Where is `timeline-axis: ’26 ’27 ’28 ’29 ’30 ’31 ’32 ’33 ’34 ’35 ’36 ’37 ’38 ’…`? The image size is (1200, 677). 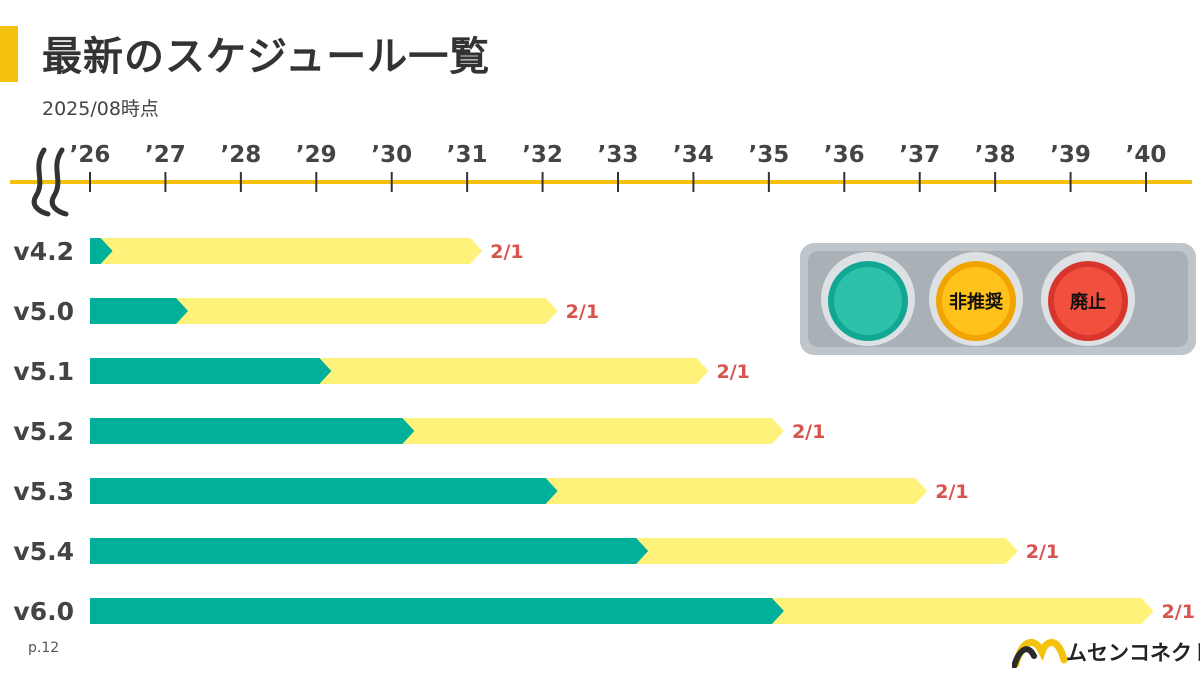 timeline-axis: ’26 ’27 ’28 ’29 ’30 ’31 ’32 ’33 ’34 ’35 ’36 ’37 ’38 ’… is located at coordinates (601, 179).